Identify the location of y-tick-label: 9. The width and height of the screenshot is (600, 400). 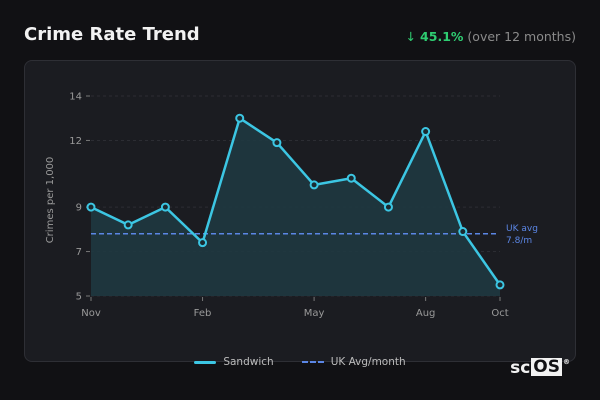
(79, 208).